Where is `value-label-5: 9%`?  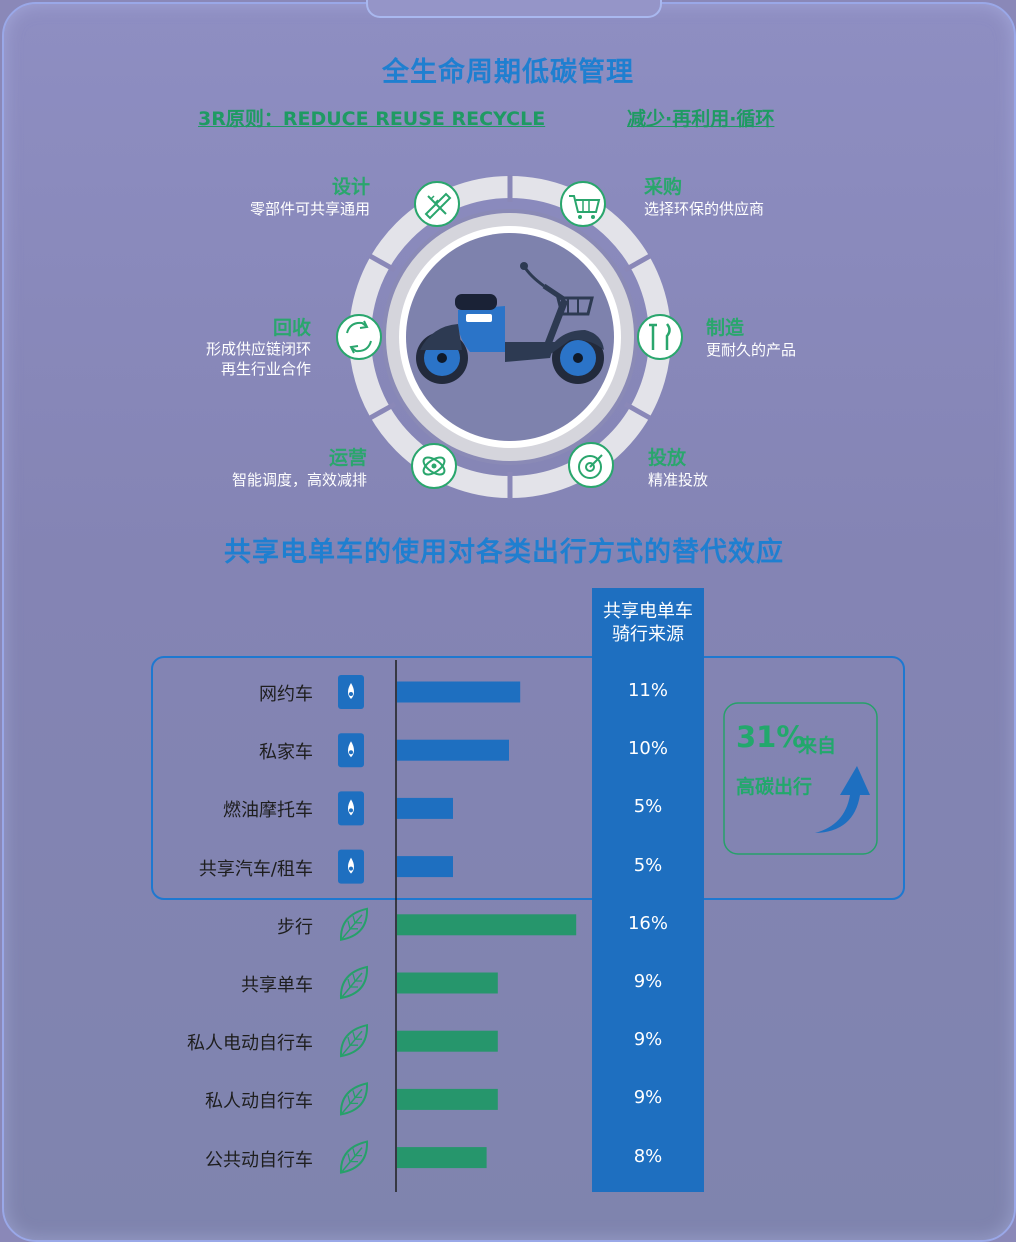 value-label-5: 9% is located at coordinates (648, 981).